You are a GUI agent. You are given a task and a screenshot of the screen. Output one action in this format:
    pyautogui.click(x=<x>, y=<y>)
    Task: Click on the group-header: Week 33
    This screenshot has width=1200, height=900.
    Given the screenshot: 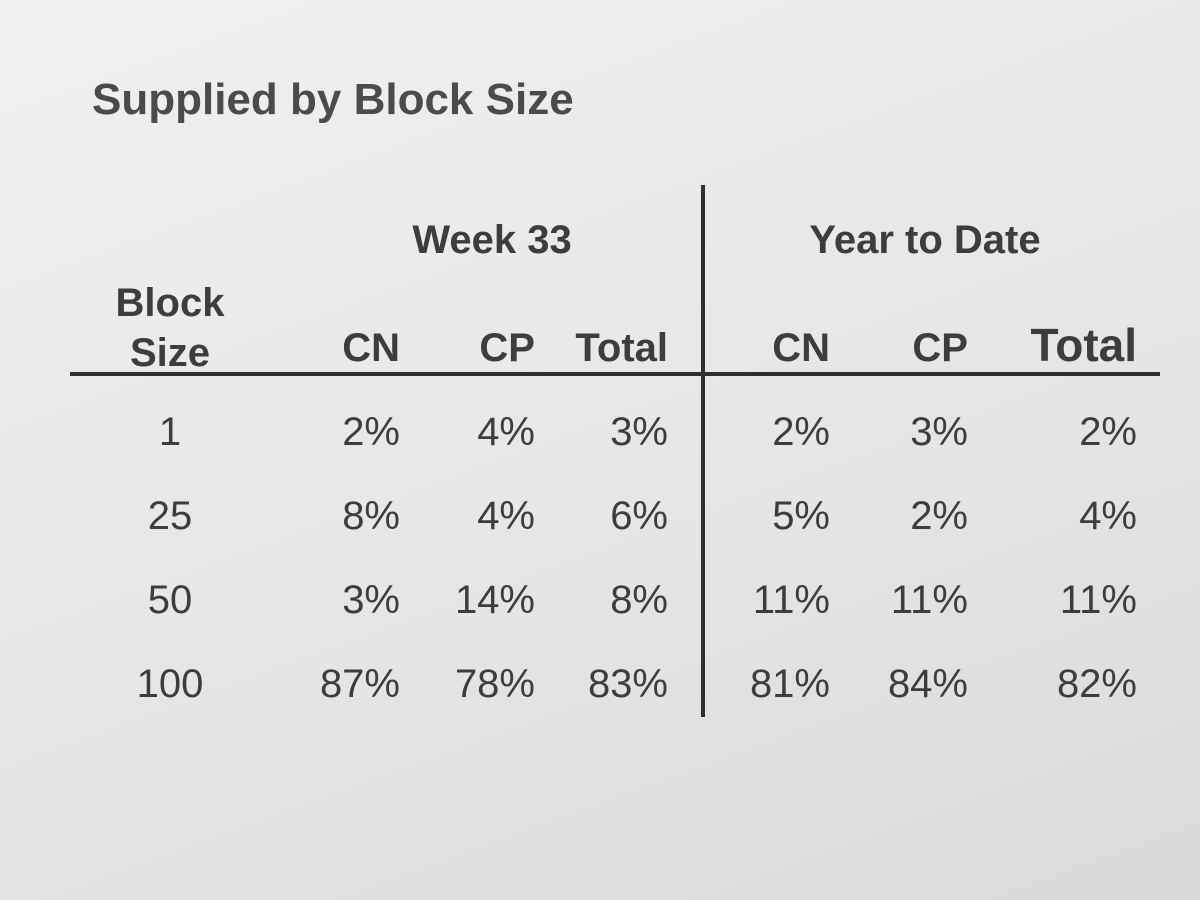 What is the action you would take?
    pyautogui.click(x=492, y=240)
    